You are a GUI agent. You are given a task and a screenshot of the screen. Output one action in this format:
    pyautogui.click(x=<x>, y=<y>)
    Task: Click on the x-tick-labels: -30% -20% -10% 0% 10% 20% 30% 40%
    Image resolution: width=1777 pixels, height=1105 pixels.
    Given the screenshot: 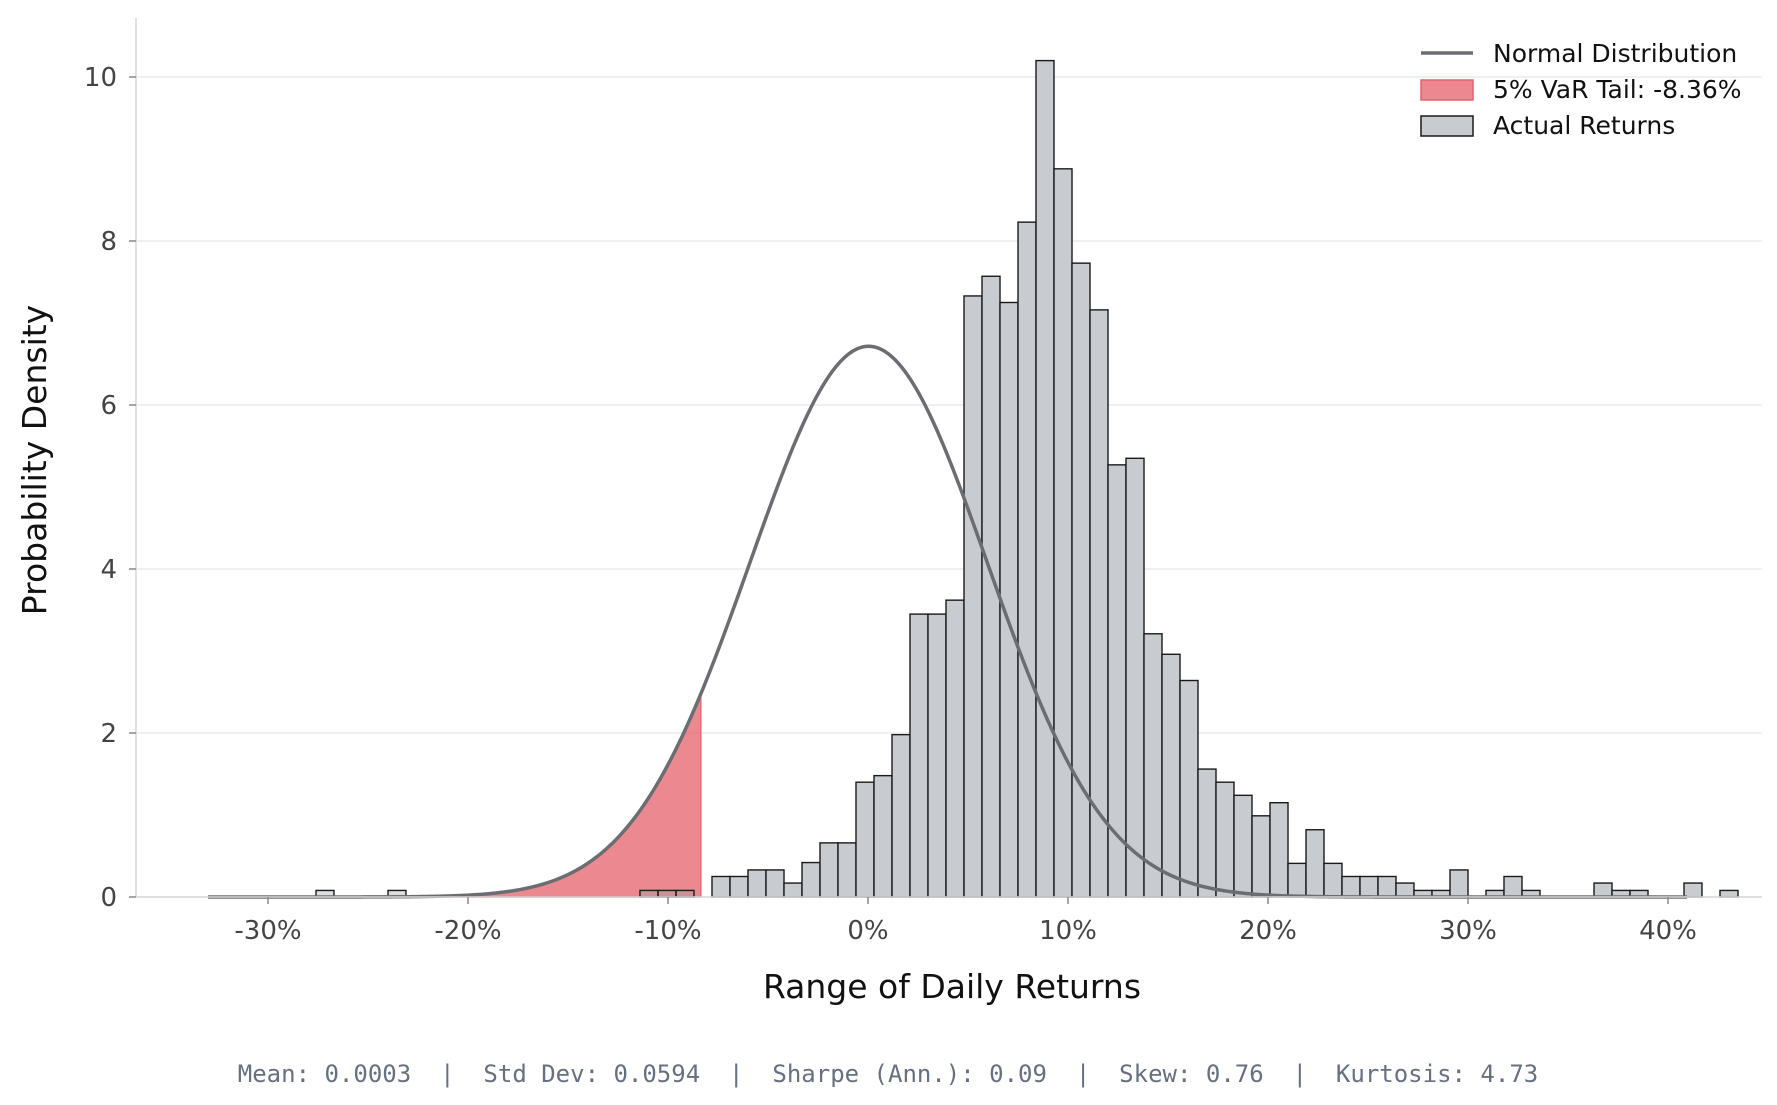 What is the action you would take?
    pyautogui.click(x=965, y=921)
    